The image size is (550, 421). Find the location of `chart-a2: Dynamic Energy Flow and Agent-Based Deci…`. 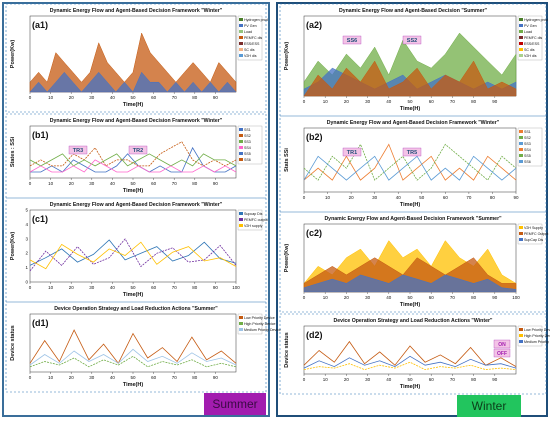

chart-a2: Dynamic Energy Flow and Agent-Based Deci… is located at coordinates (413, 60).